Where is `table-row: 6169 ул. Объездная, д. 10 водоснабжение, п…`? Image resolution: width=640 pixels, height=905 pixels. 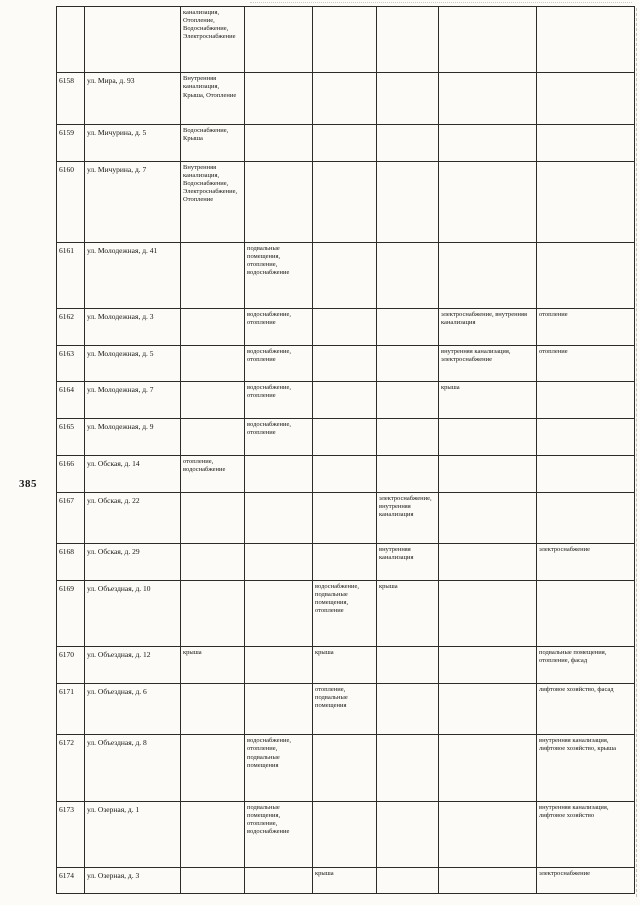 table-row: 6169 ул. Объездная, д. 10 водоснабжение, п… is located at coordinates (345, 613).